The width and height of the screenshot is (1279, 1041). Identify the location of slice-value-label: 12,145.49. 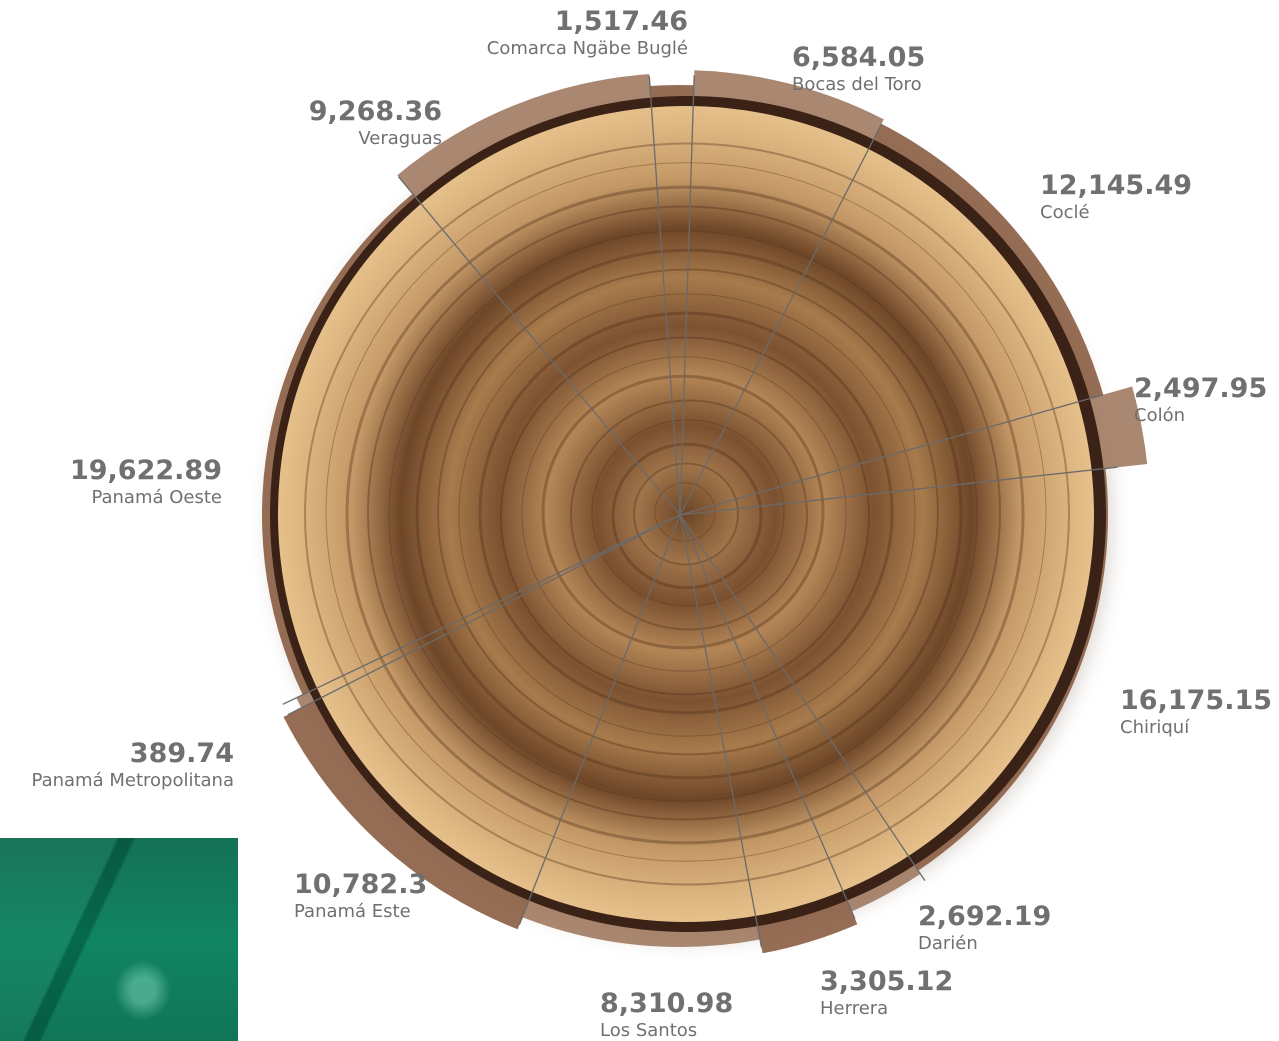
(1116, 185).